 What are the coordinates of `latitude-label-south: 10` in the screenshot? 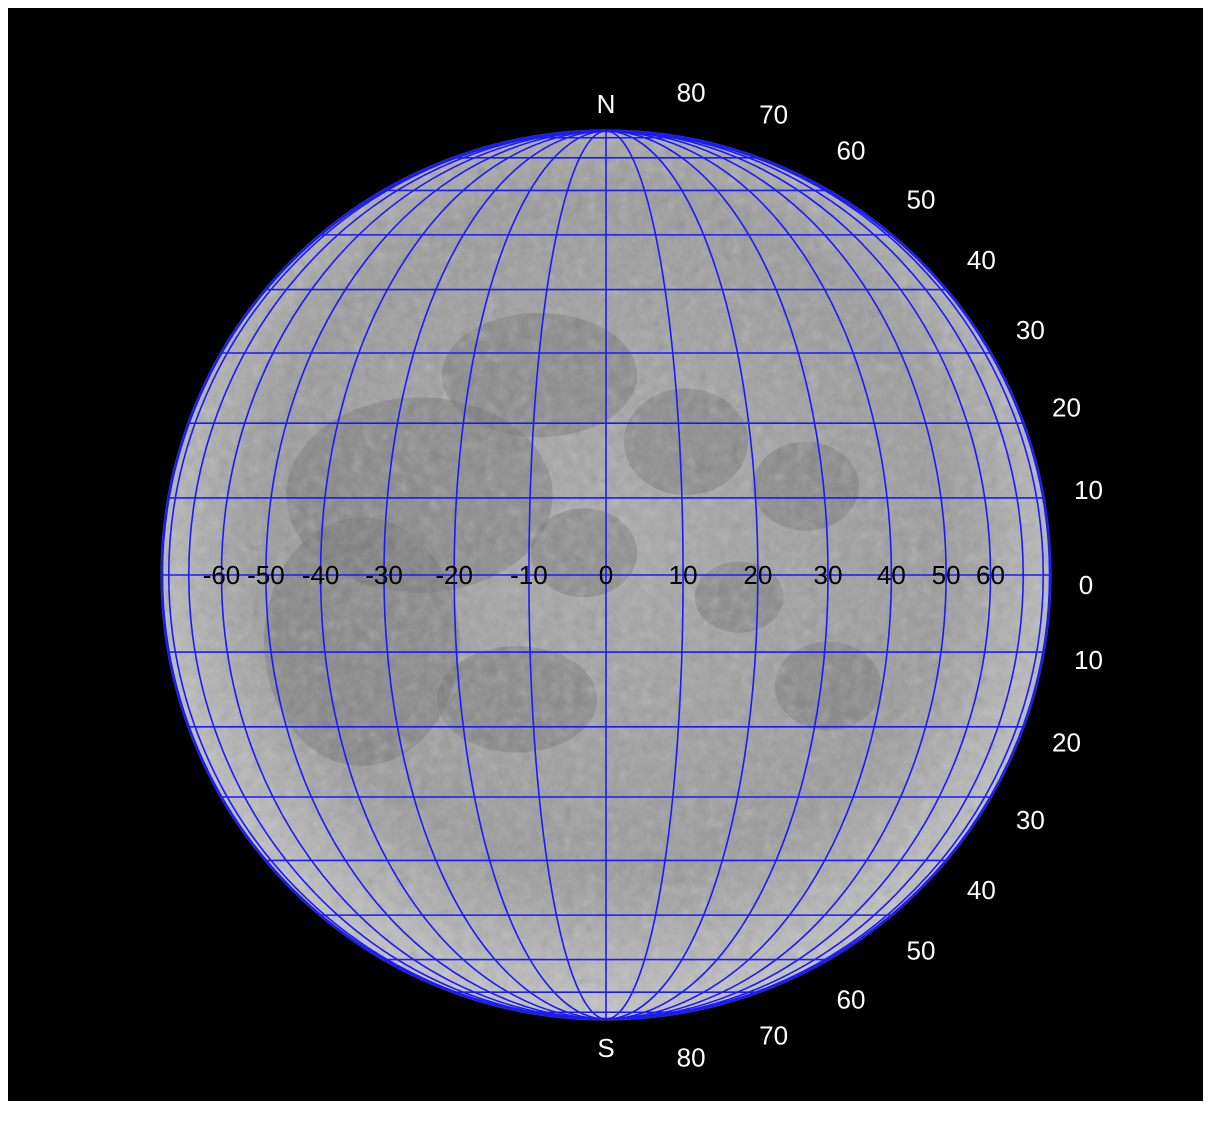 It's located at (1088, 660).